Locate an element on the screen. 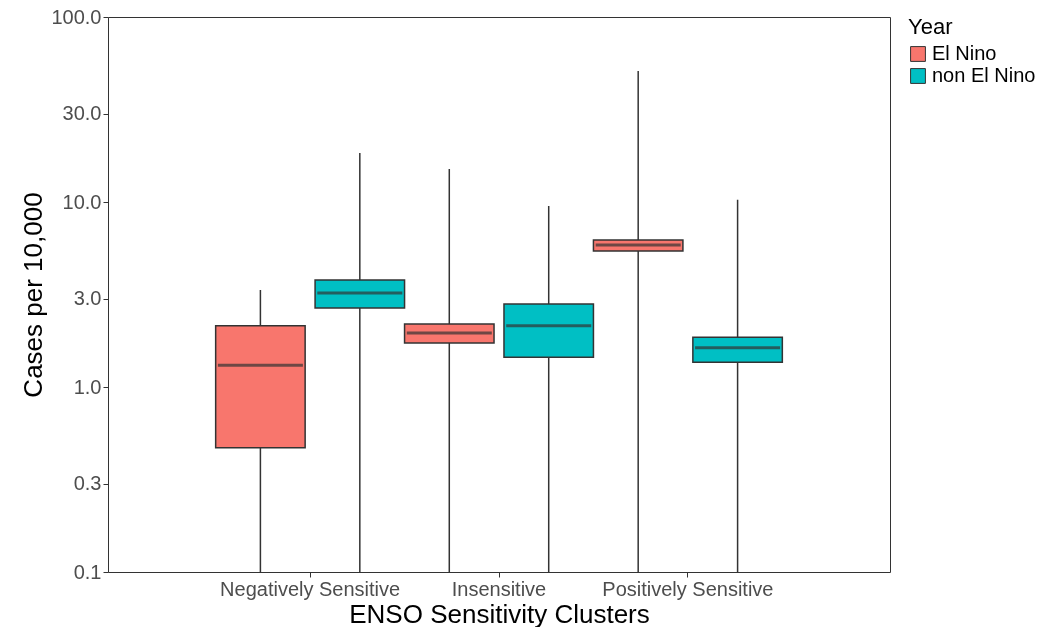  y-tick-label: 10.0 is located at coordinates (82, 201).